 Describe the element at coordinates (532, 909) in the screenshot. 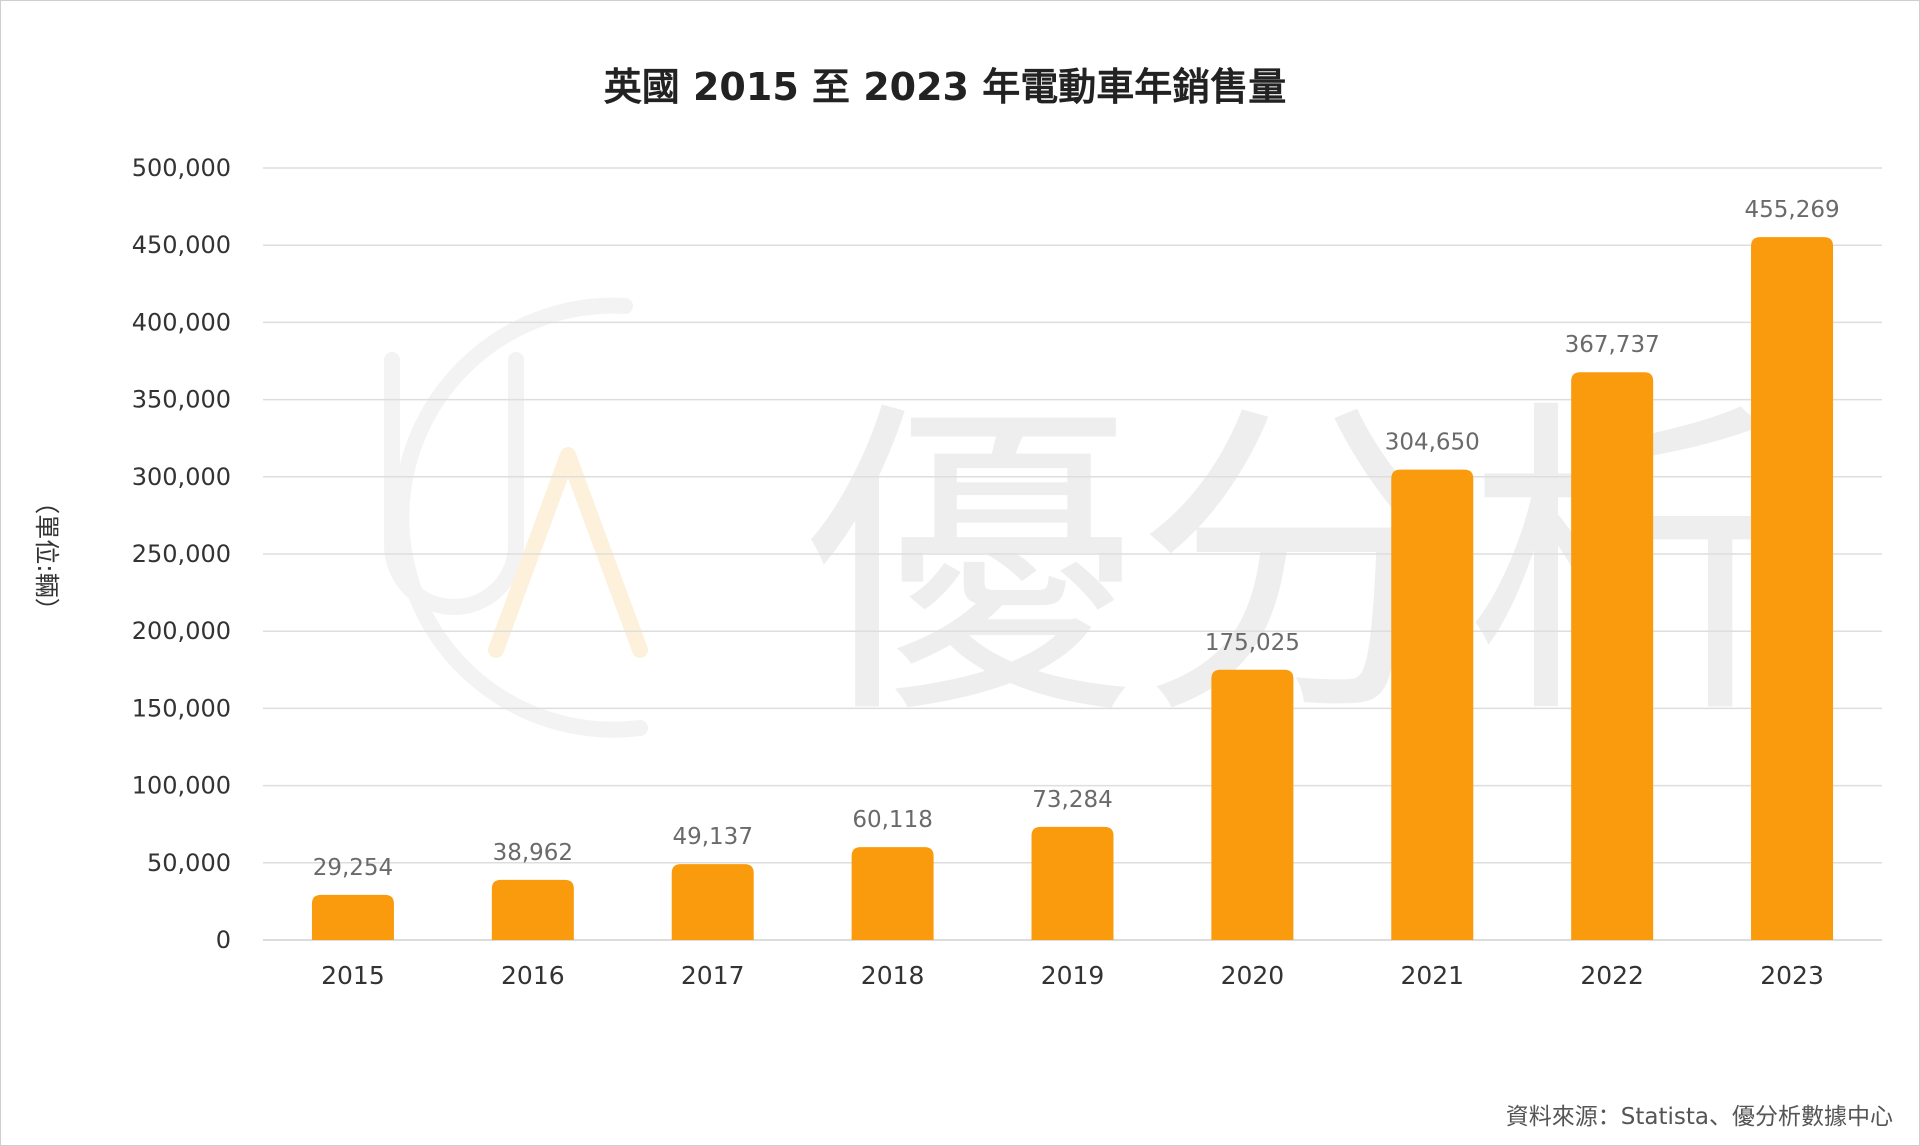

I see `bar-2016` at that location.